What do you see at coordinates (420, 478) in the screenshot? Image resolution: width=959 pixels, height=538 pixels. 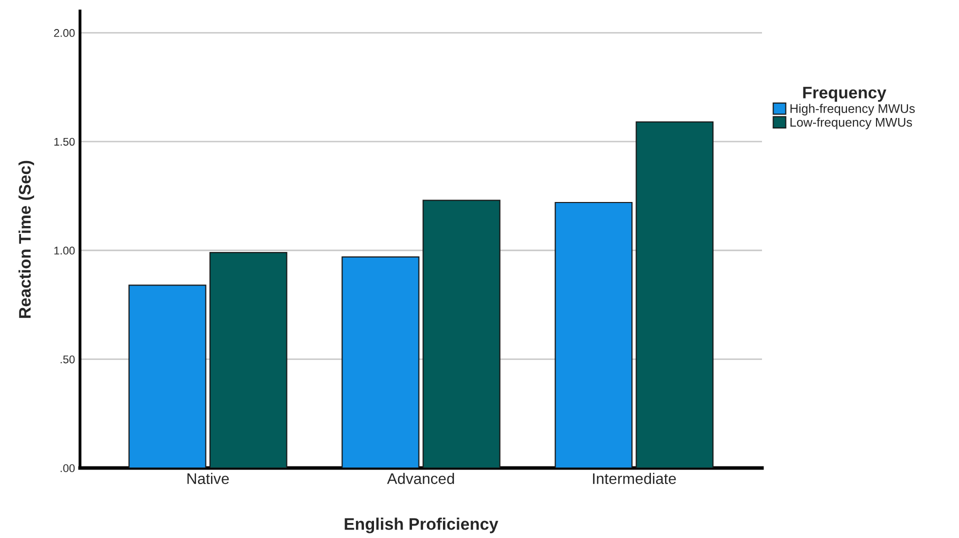 I see `x-tick-label: Advanced` at bounding box center [420, 478].